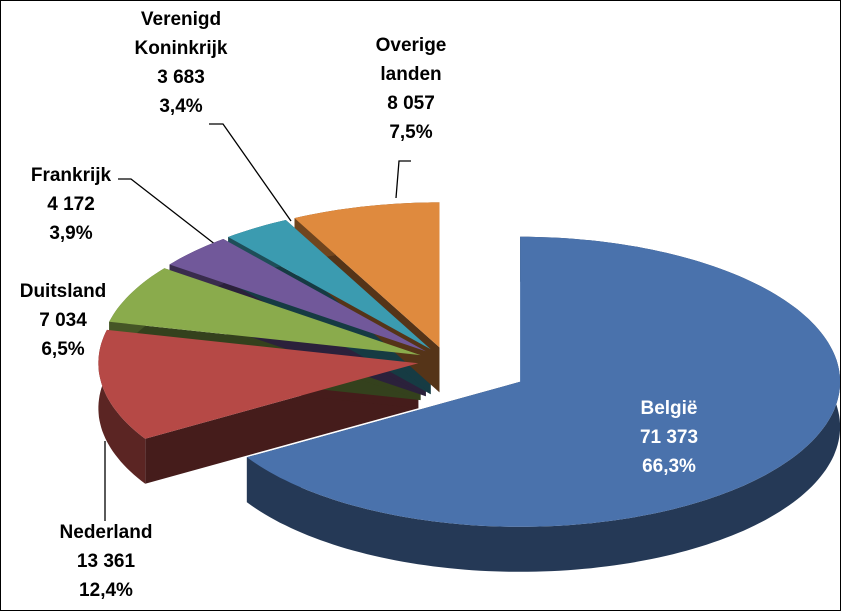  I want to click on data-label: Frankrijk 4 172 3,9%, so click(71, 204).